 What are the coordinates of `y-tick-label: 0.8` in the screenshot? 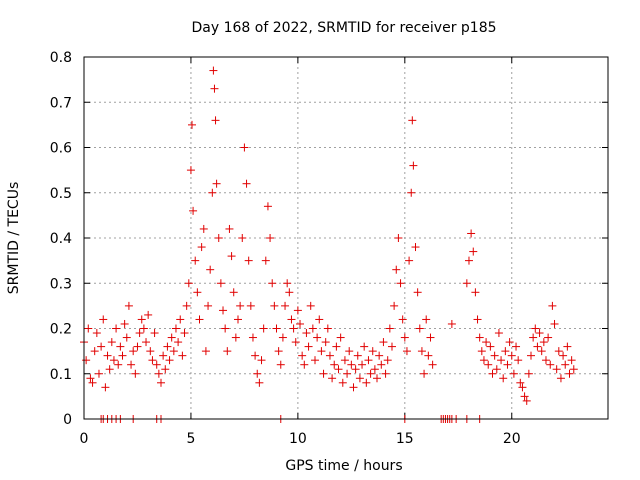 It's located at (61, 58).